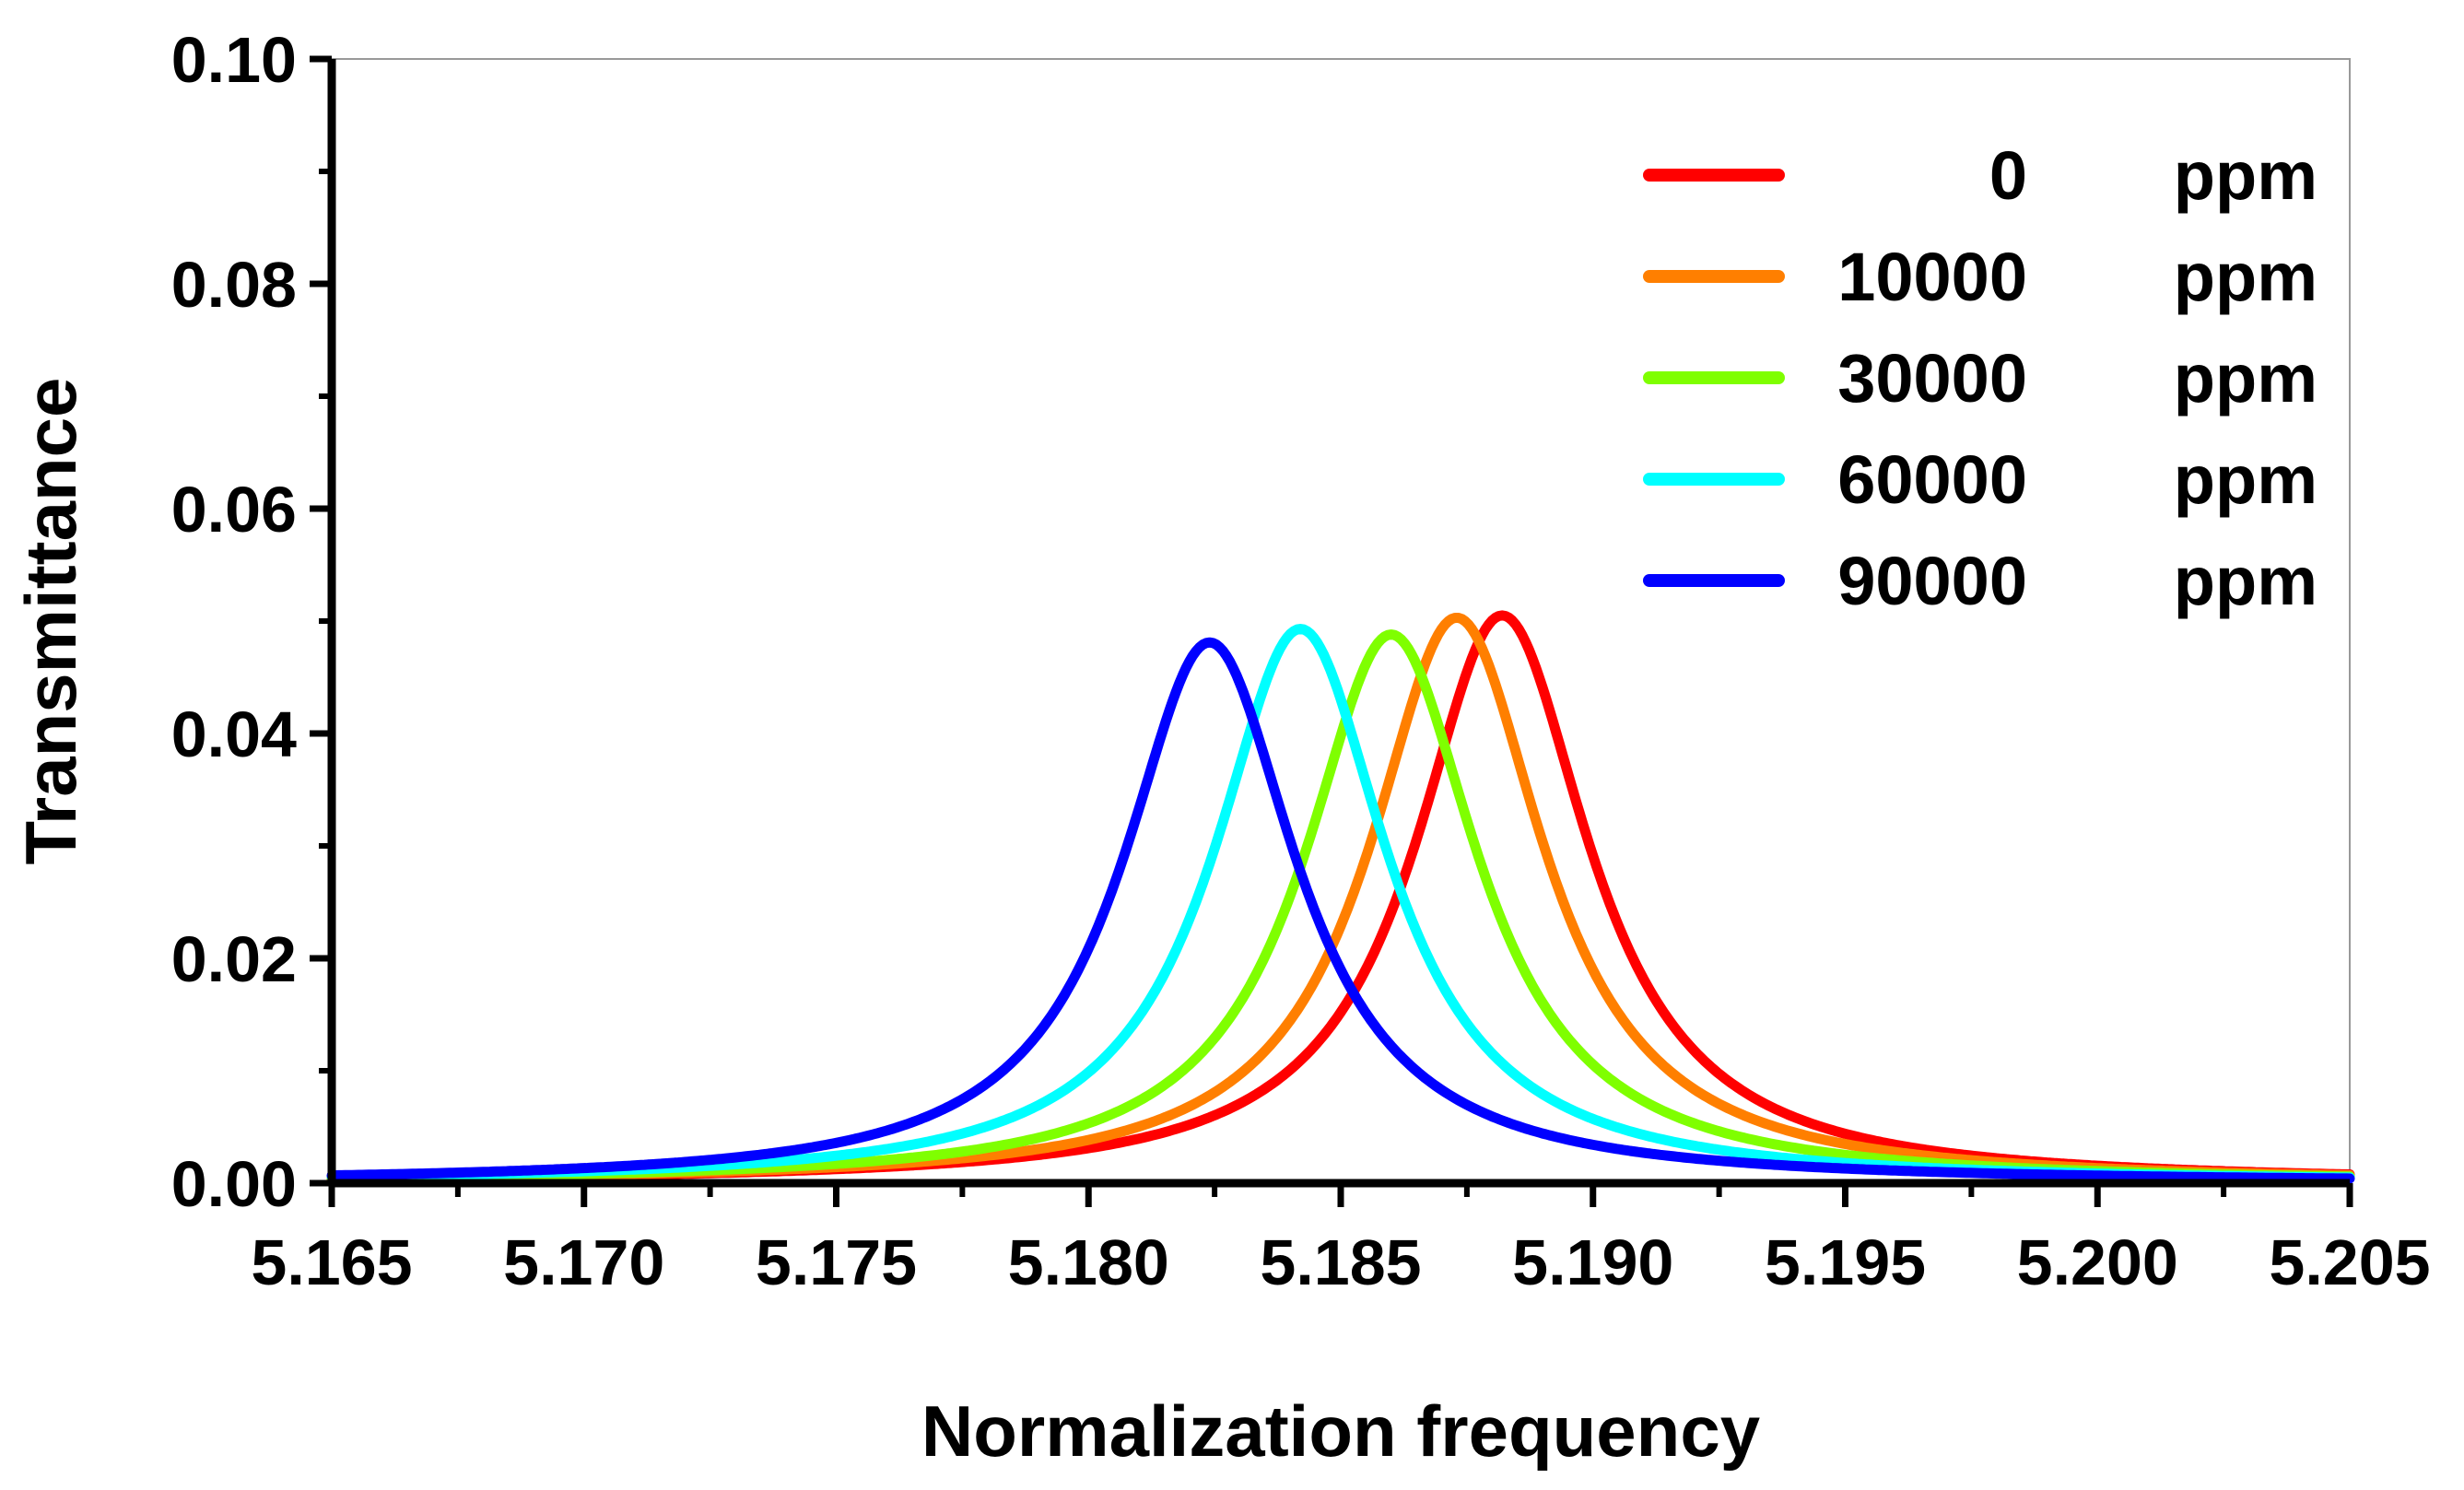 The height and width of the screenshot is (1490, 2464). What do you see at coordinates (1592, 1262) in the screenshot?
I see `x-tick-label: 5.190` at bounding box center [1592, 1262].